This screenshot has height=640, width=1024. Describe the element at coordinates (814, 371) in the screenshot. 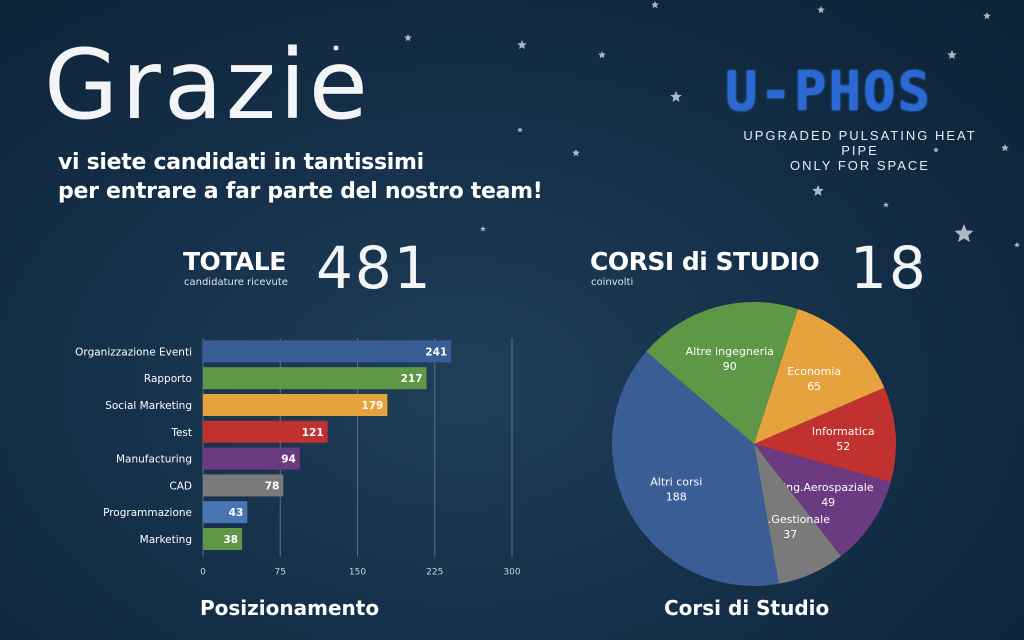

I see `pie-slice-label: Economia` at that location.